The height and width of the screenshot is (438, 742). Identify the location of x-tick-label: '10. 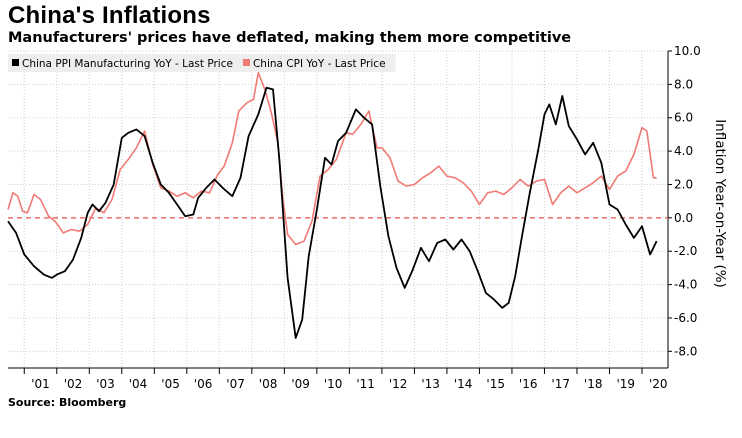
(333, 384).